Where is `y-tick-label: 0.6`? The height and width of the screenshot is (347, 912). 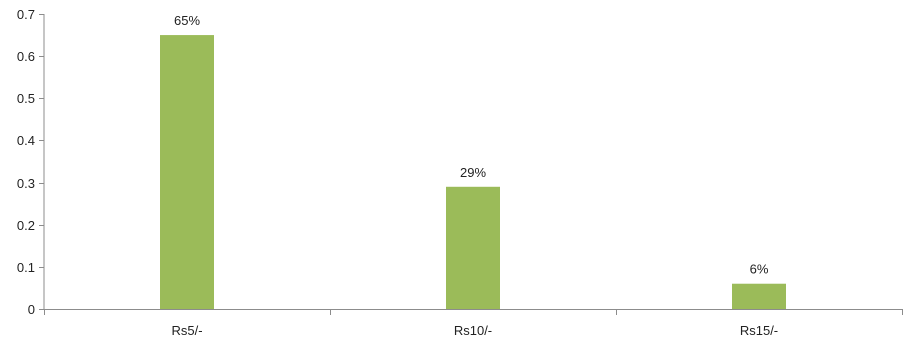
y-tick-label: 0.6 is located at coordinates (26, 56).